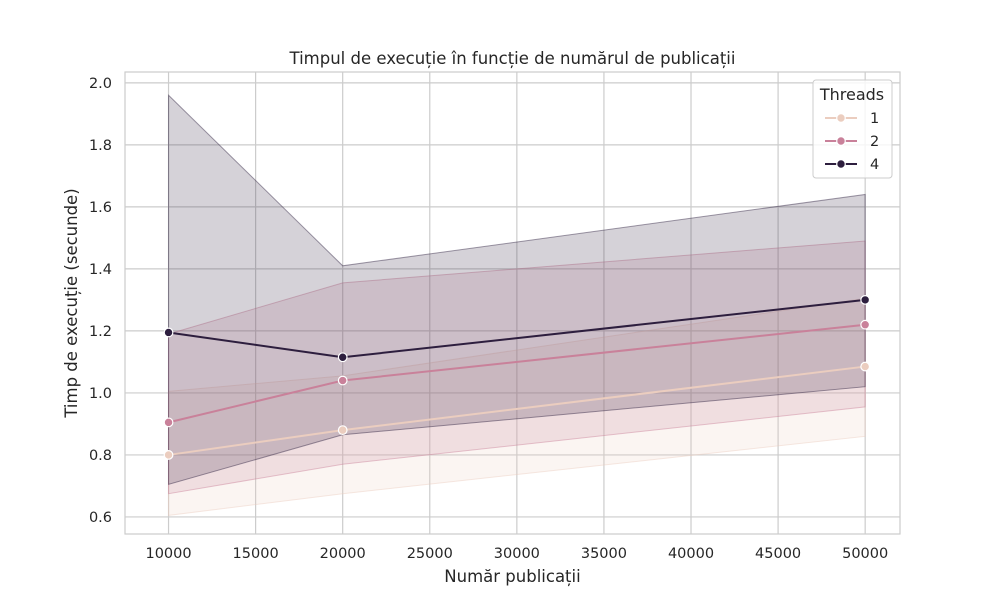  I want to click on x-tick-label: 35000, so click(604, 554).